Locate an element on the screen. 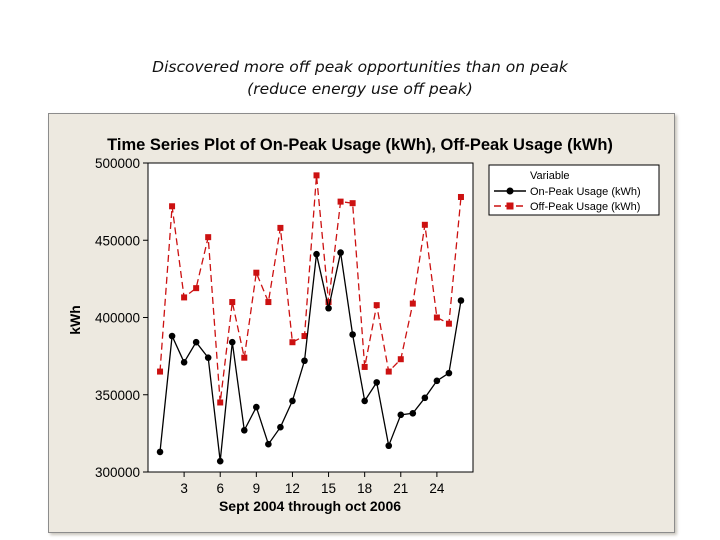 The image size is (720, 540). y-tick-label: 400000 is located at coordinates (117, 318).